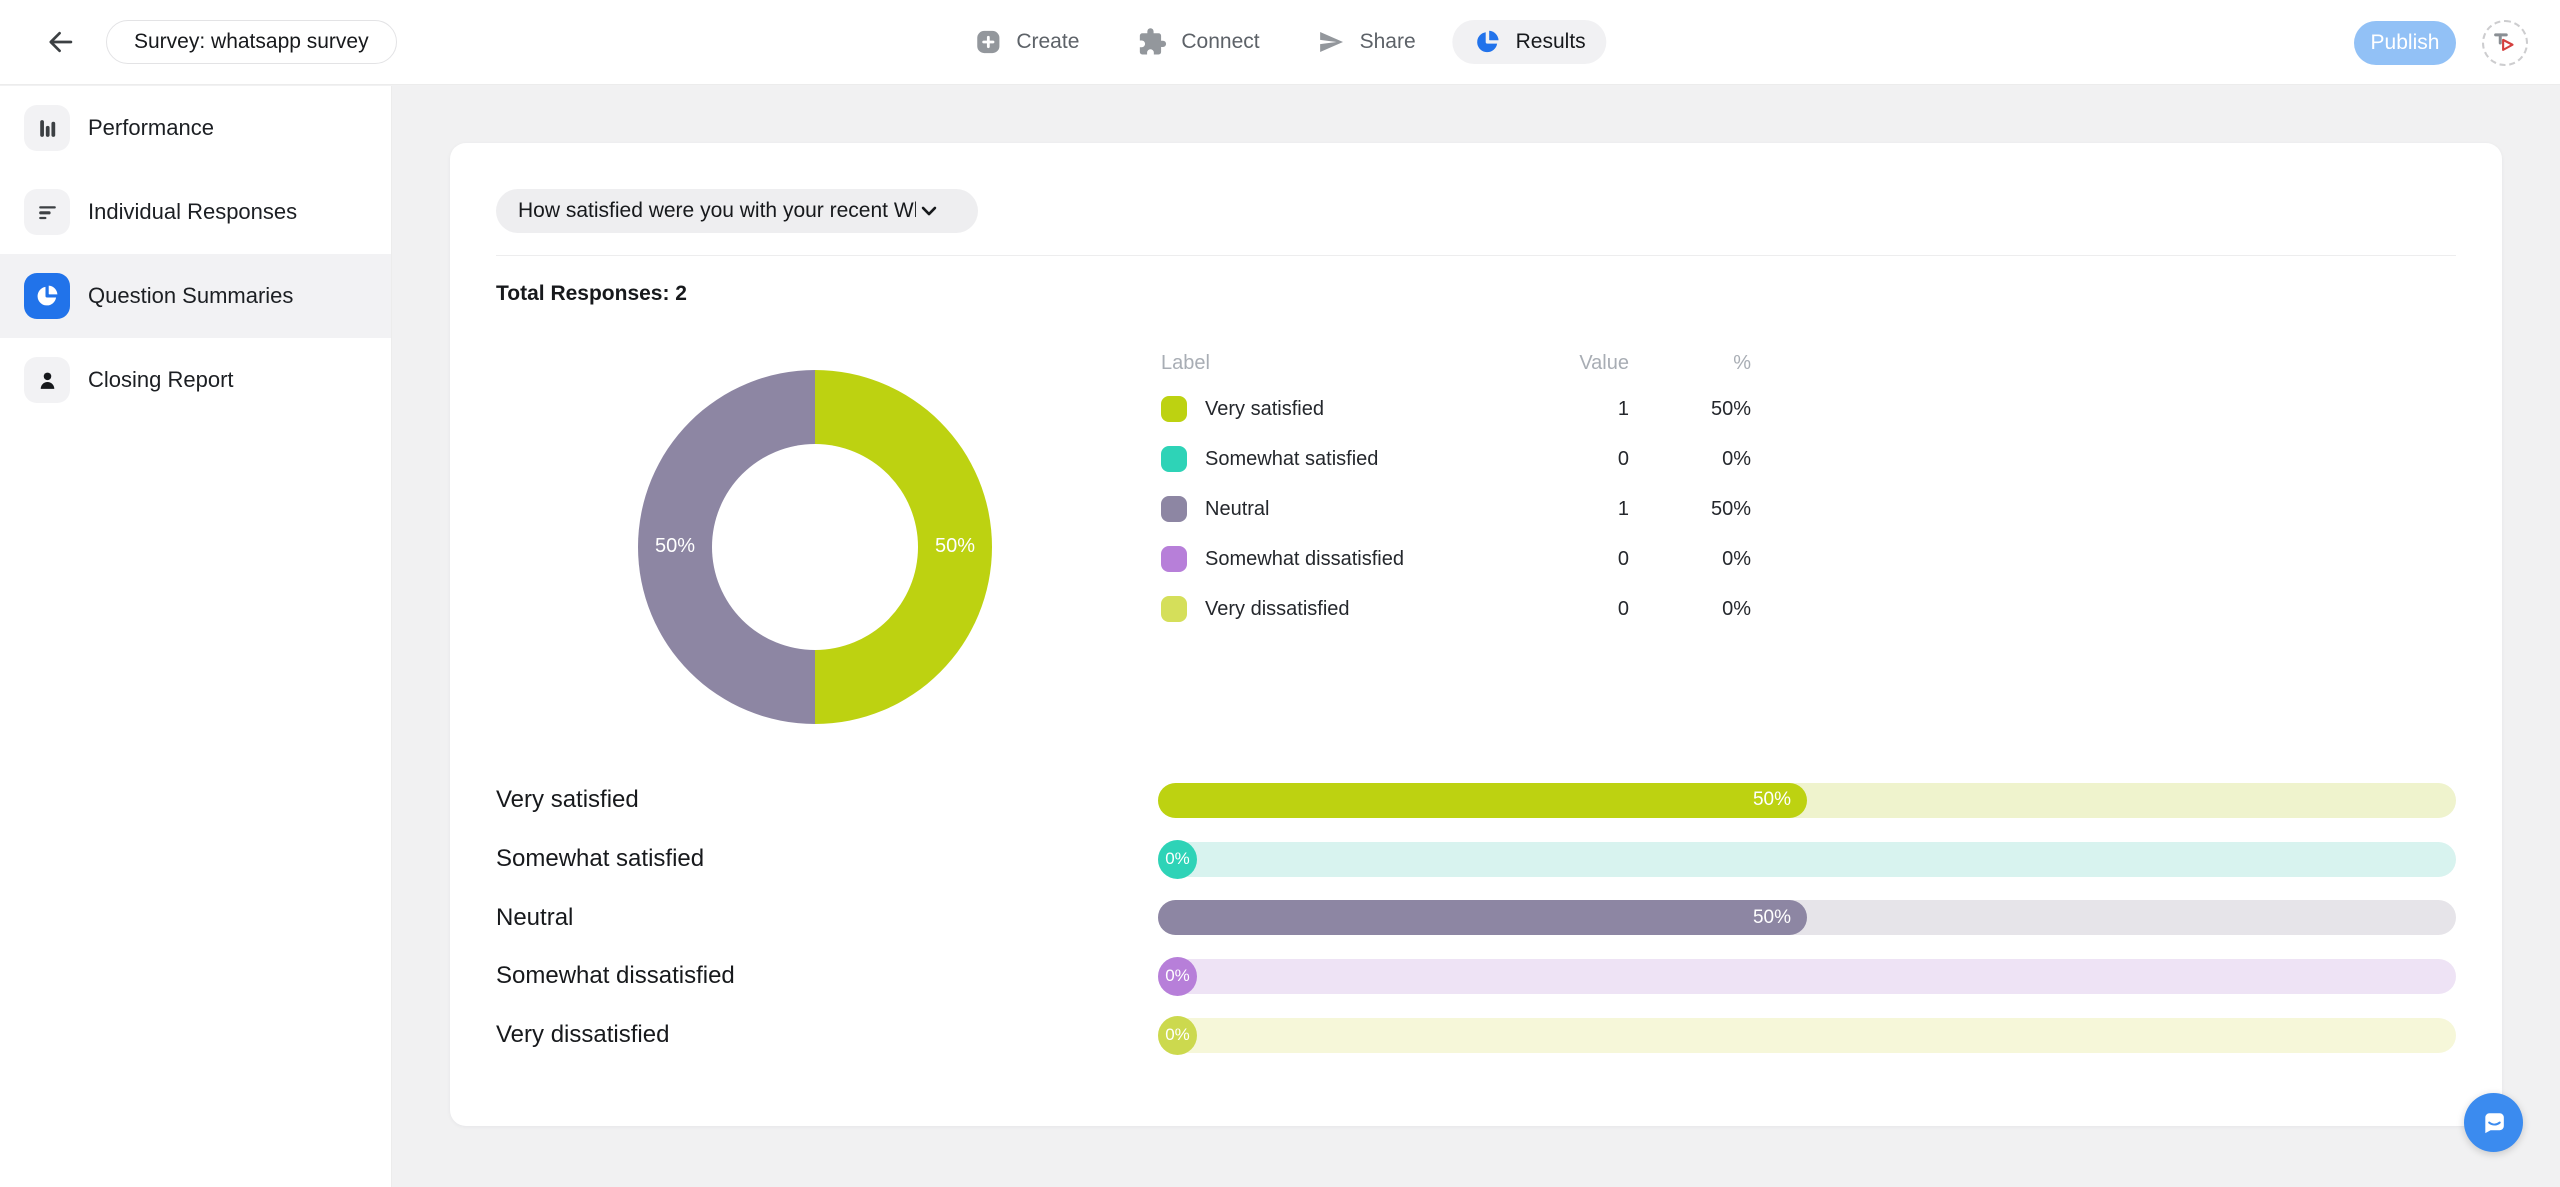  I want to click on bar-row-neutral: Neutral 50%, so click(1476, 917).